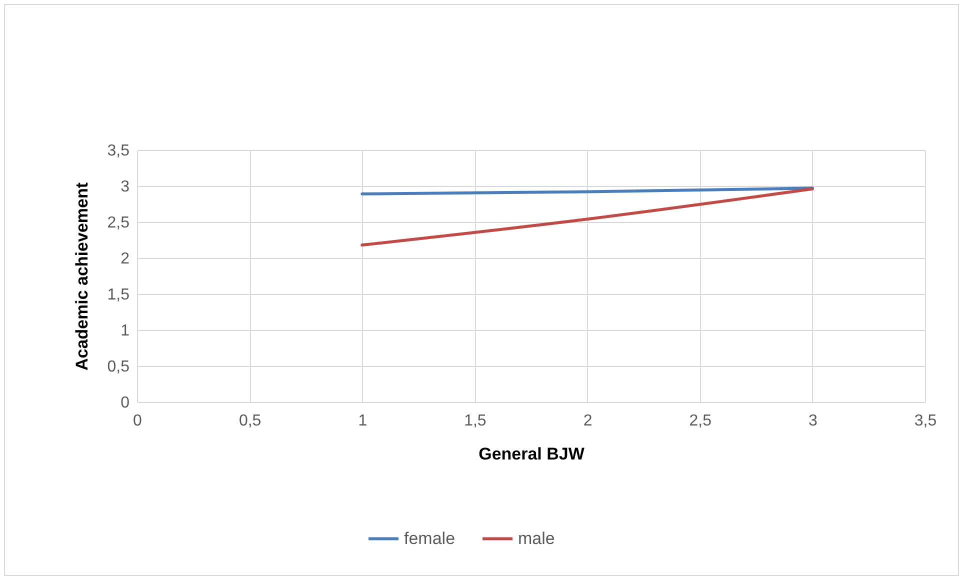 The image size is (963, 578). I want to click on legend-label: female, so click(430, 538).